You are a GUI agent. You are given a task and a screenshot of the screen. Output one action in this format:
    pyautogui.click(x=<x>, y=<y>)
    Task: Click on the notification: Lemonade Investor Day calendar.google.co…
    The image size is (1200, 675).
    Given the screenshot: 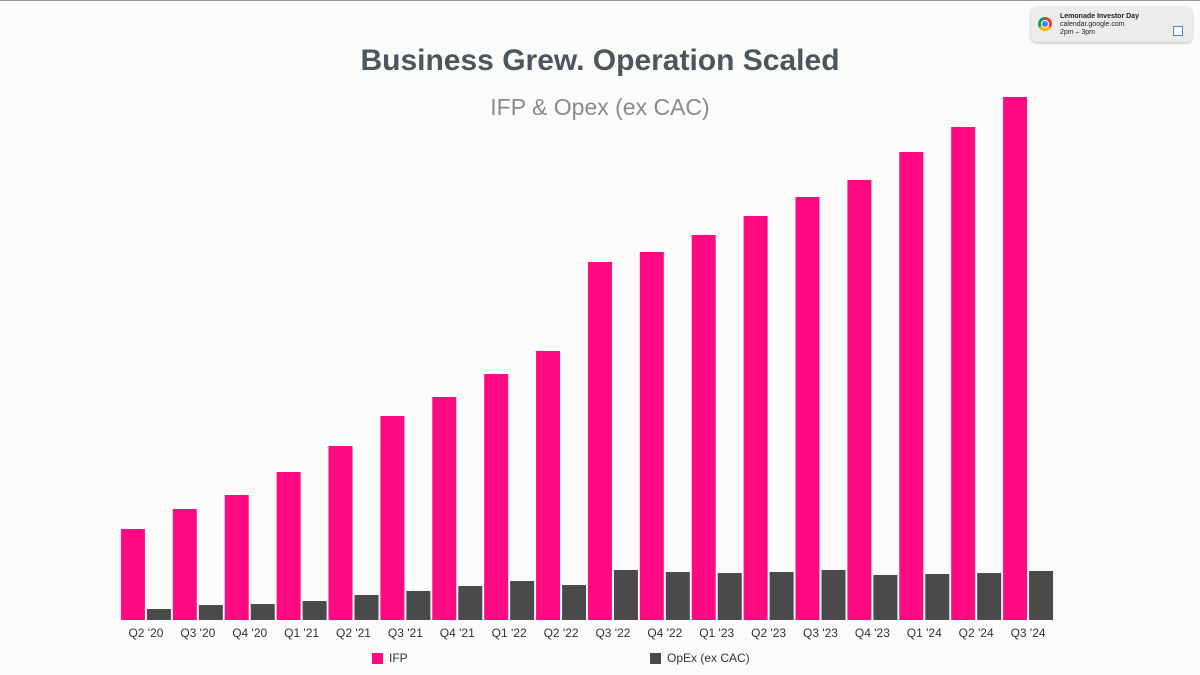 What is the action you would take?
    pyautogui.click(x=1111, y=24)
    